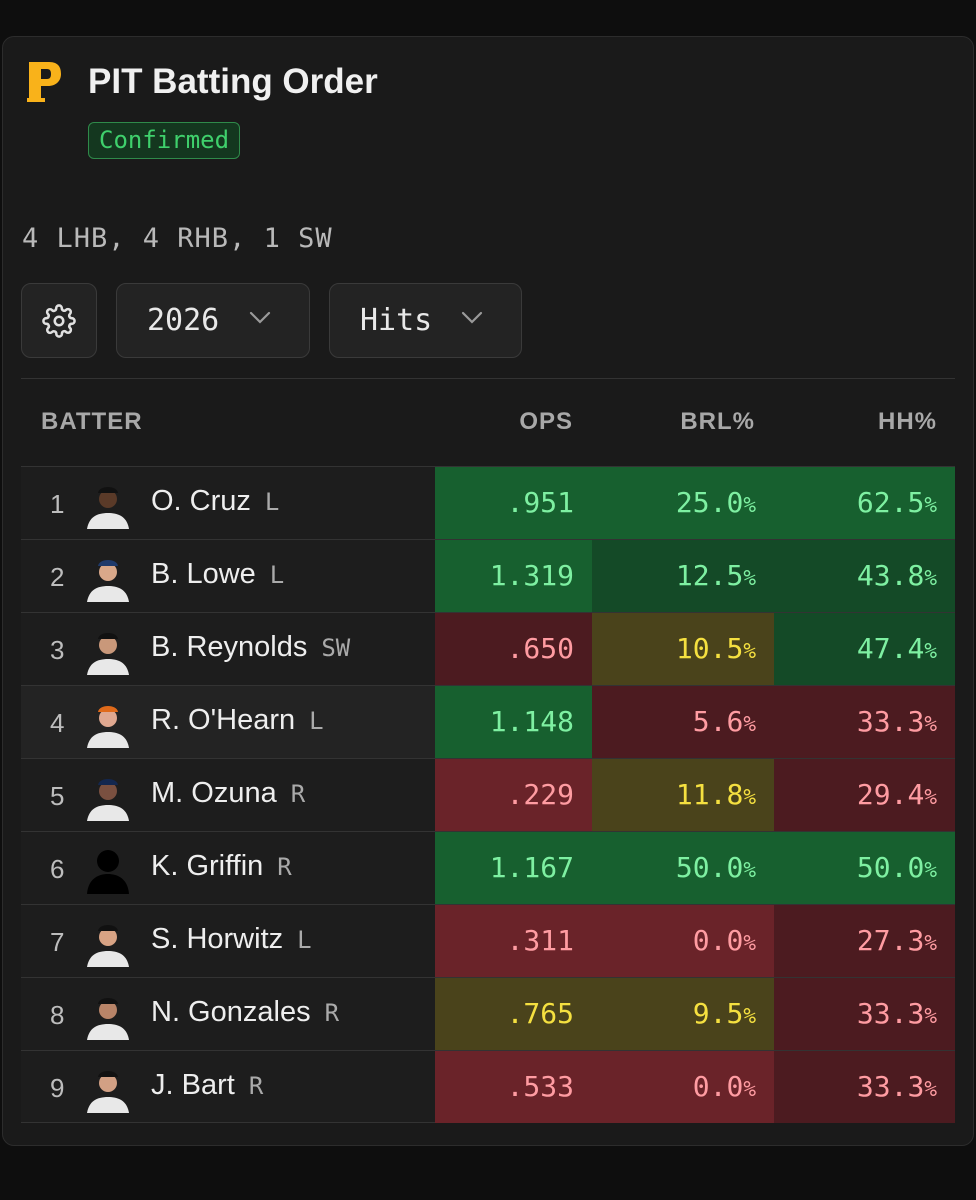  I want to click on player-name: O. Cruz L, so click(215, 501).